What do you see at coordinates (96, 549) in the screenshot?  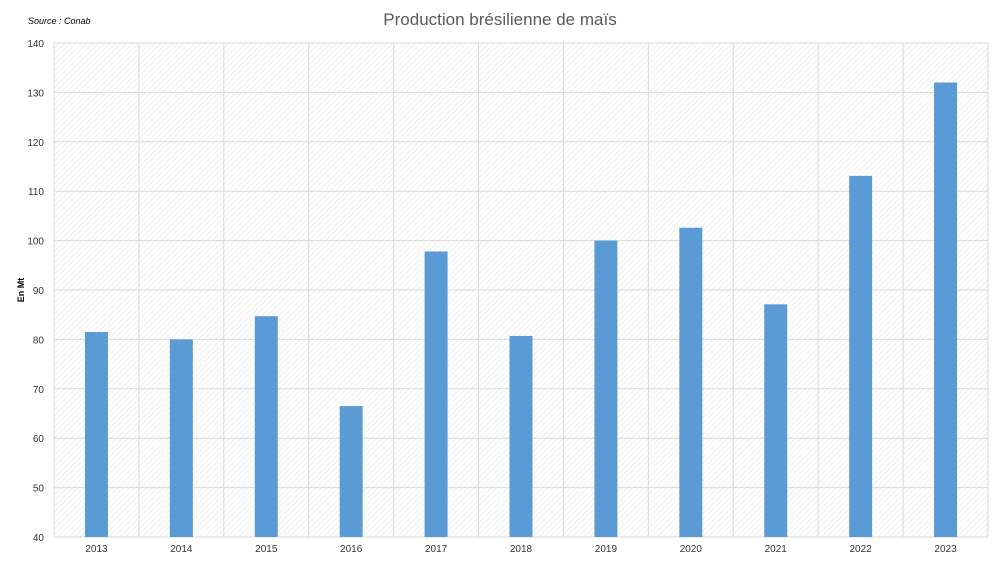 I see `x-tick-label: 2013` at bounding box center [96, 549].